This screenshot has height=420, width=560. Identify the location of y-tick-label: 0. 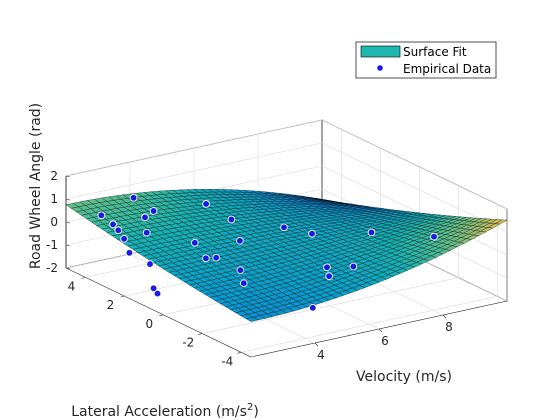
(150, 324).